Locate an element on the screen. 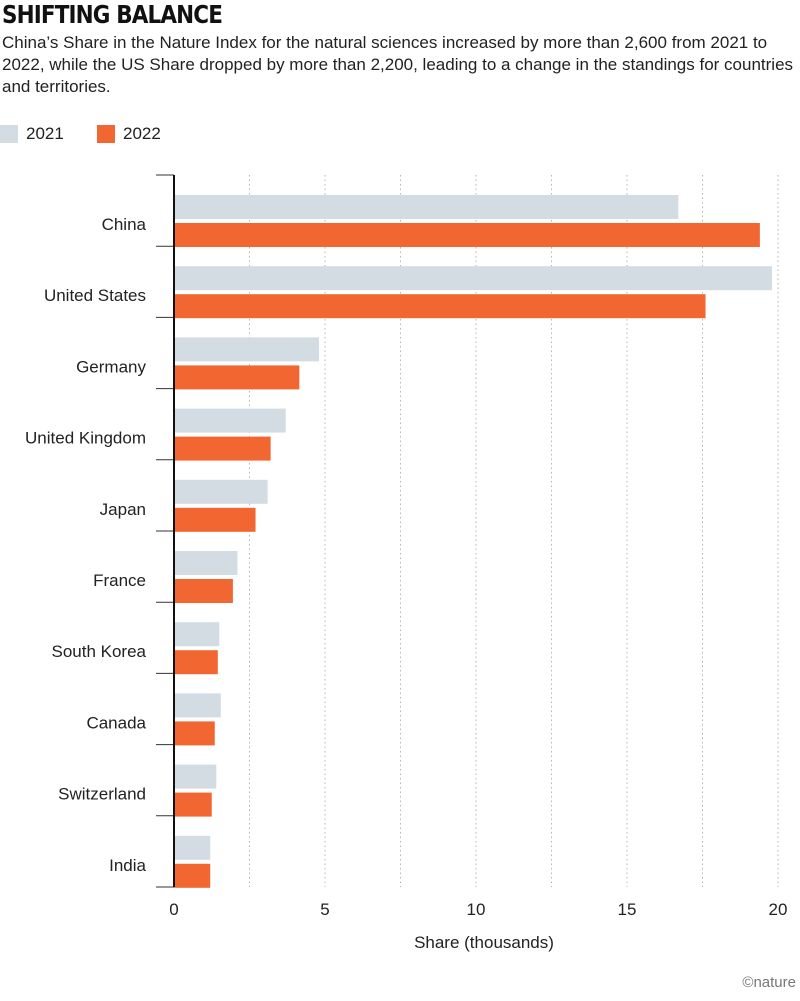 The width and height of the screenshot is (800, 1001). chart-title: SHIFTING BALANCE is located at coordinates (112, 14).